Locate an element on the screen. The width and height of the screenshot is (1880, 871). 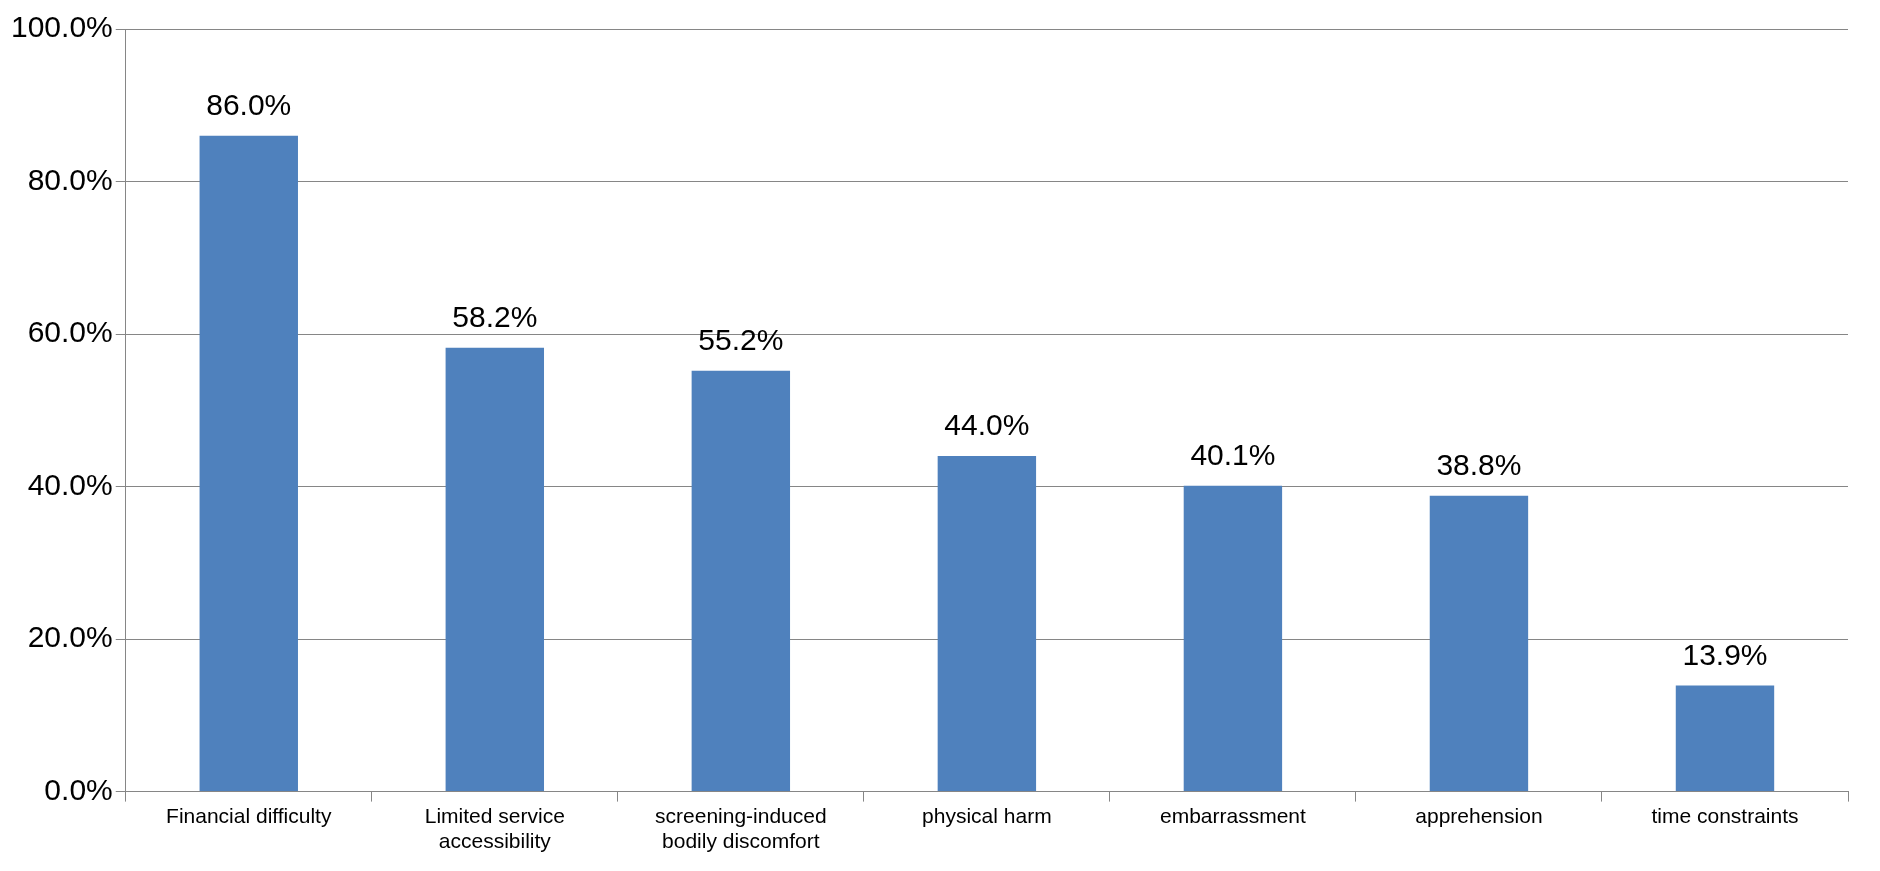
x-tick-label: physical harm is located at coordinates (987, 815).